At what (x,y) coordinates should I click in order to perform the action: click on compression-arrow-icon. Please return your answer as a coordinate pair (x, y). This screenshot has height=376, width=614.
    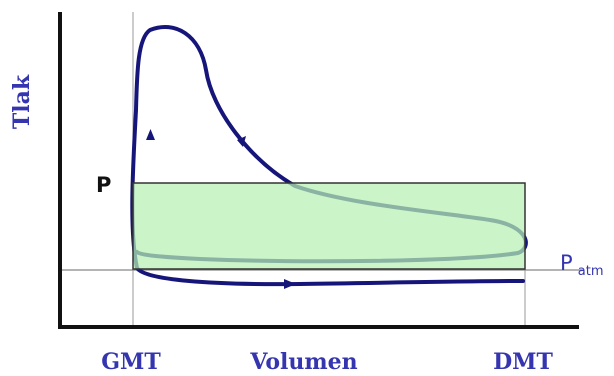
    Looking at the image, I should click on (150, 134).